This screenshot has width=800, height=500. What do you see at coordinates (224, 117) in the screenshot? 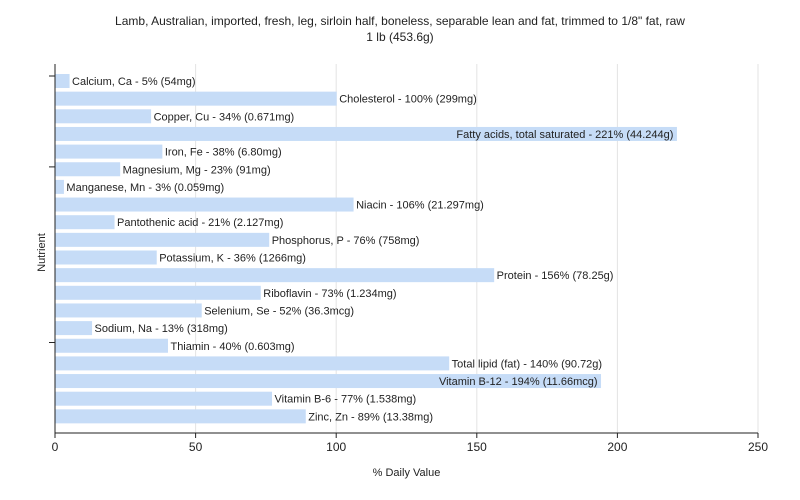
I see `bar-label: Copper, Cu - 34% (0.671mg)` at bounding box center [224, 117].